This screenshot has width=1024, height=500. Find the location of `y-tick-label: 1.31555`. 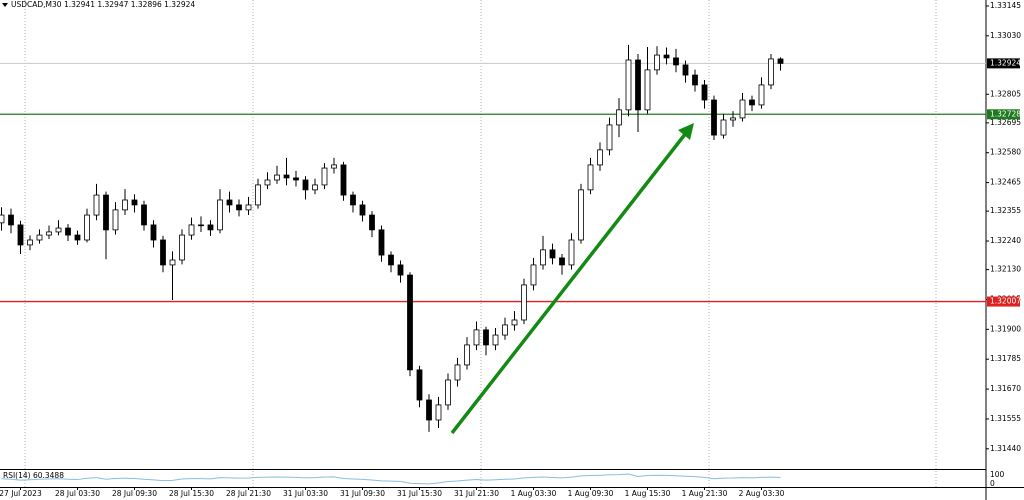

y-tick-label: 1.31555 is located at coordinates (1005, 418).